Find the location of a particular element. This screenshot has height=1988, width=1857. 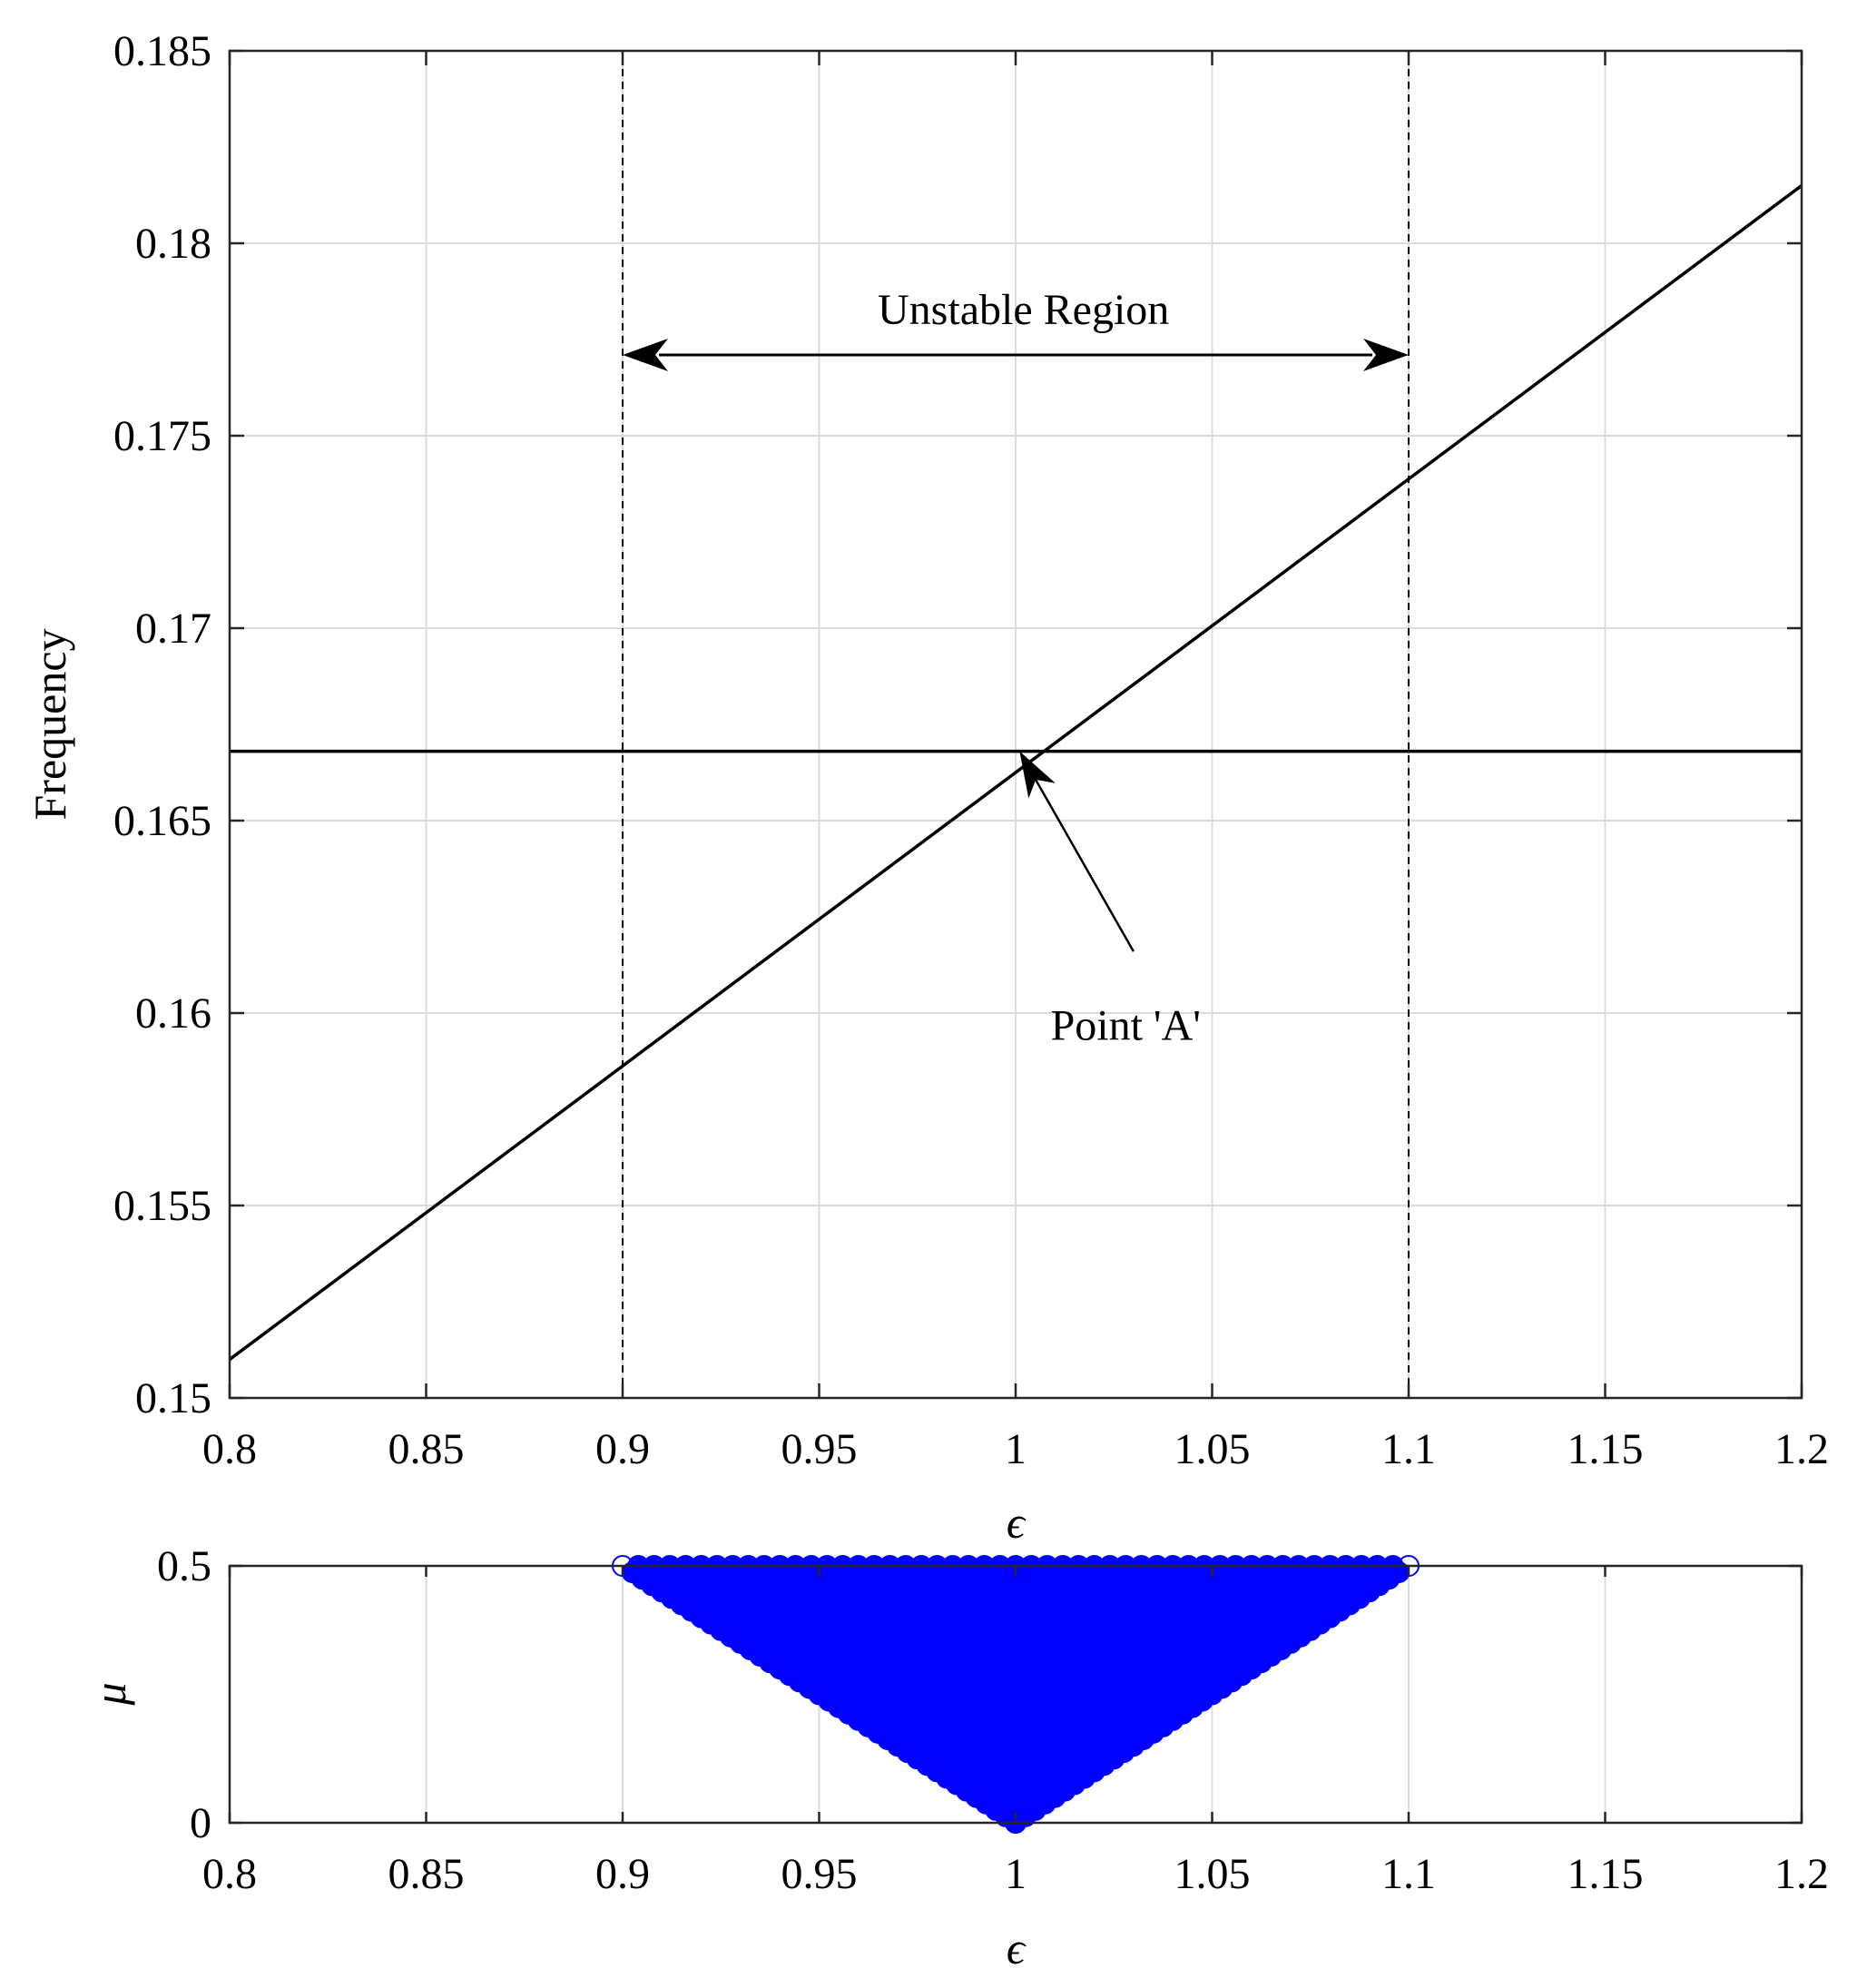

unstable-region-label: Unstable Region is located at coordinates (1024, 310).